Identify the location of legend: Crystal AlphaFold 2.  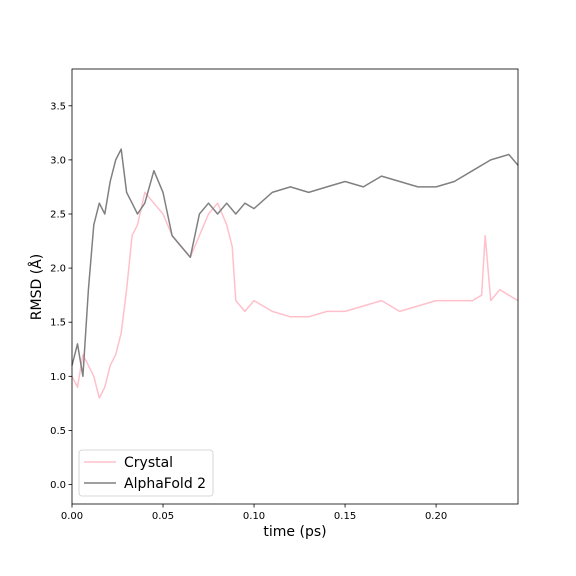
(146, 473).